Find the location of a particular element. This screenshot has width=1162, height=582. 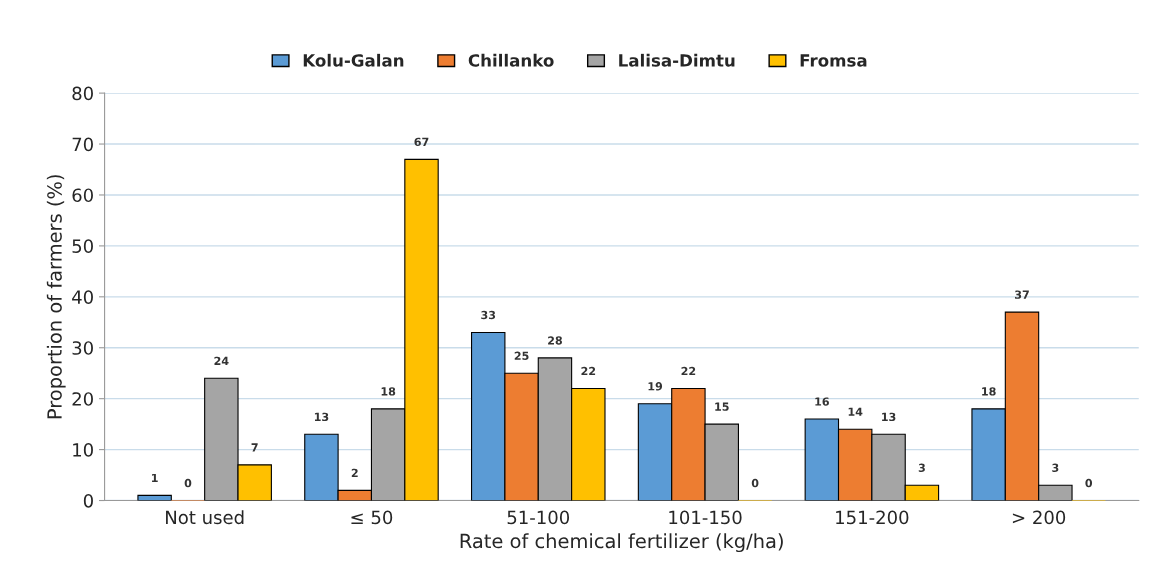

y-tick-label: 80 is located at coordinates (82, 93).